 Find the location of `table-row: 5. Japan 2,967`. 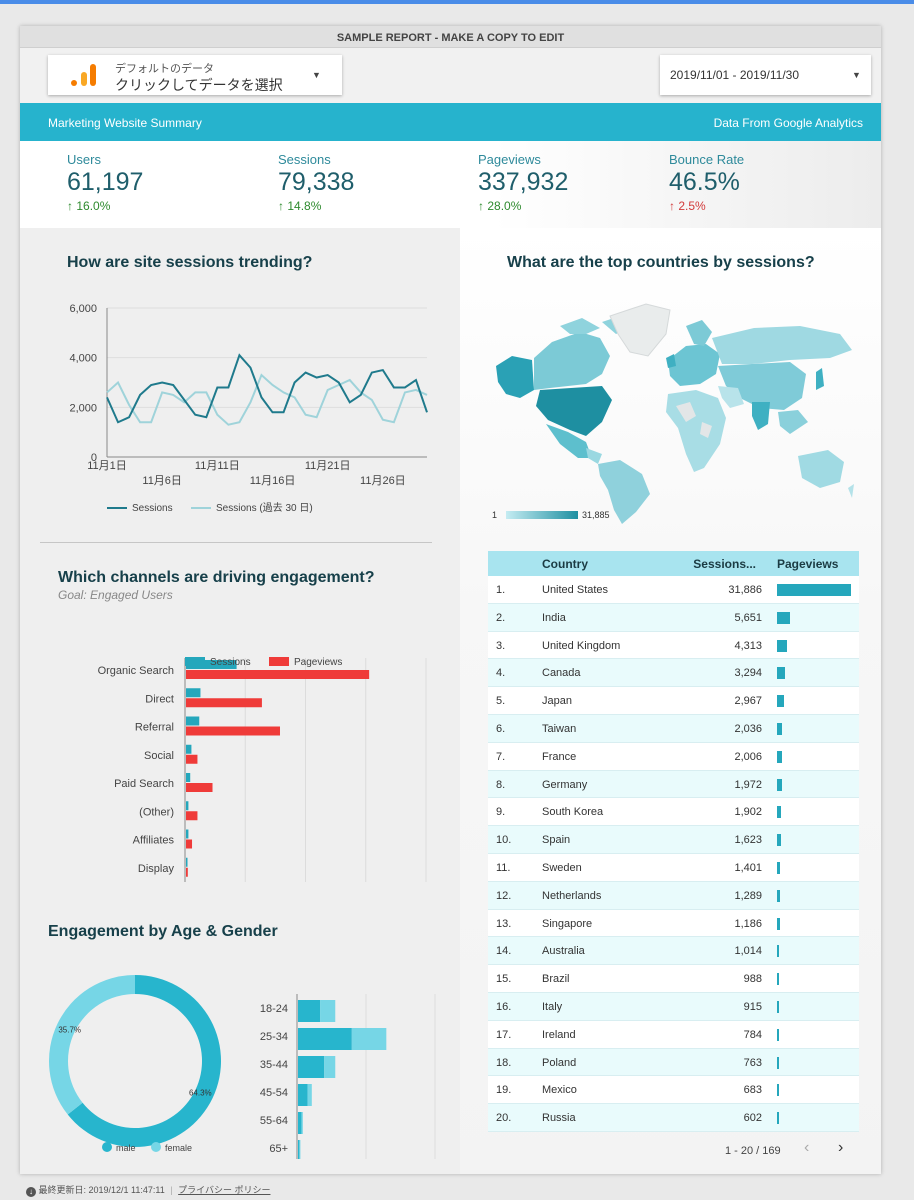

table-row: 5. Japan 2,967 is located at coordinates (673, 701).